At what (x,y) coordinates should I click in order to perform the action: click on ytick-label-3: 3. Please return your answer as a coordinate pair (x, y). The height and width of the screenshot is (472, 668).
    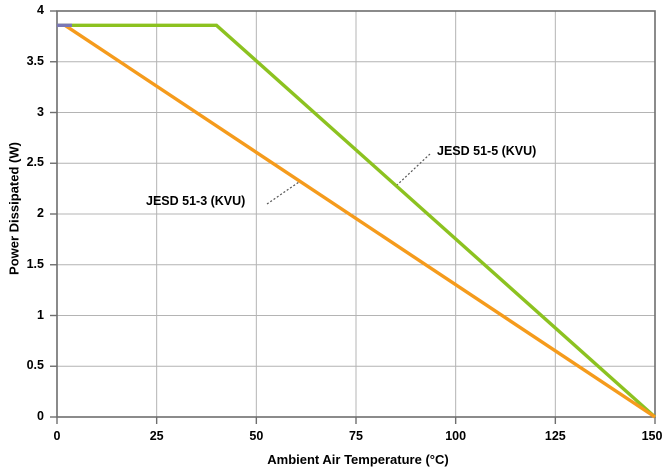
    Looking at the image, I should click on (40, 111).